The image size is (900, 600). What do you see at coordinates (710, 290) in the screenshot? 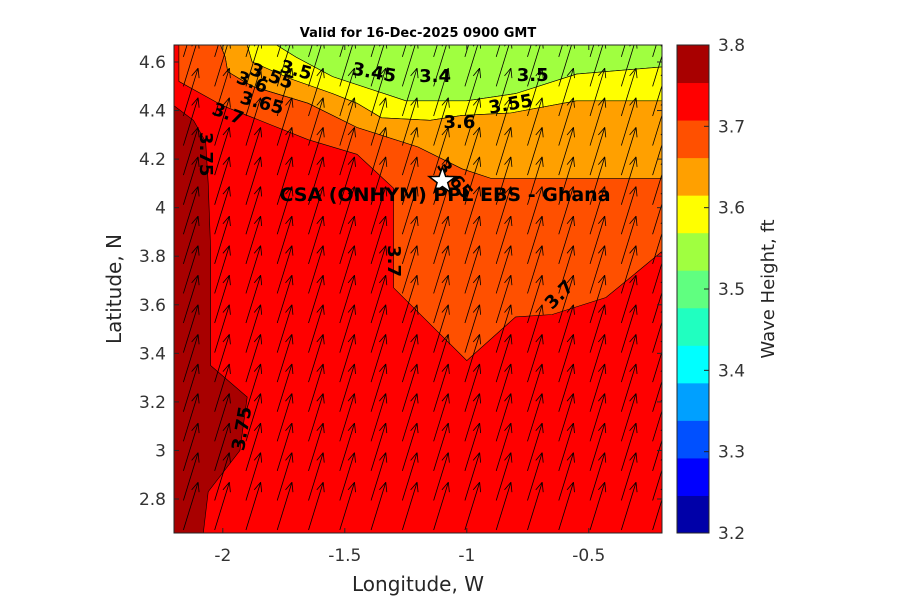
I see `colorbar: 3.2 3.3 3.4 3.5 3.6 3.7 3.8` at bounding box center [710, 290].